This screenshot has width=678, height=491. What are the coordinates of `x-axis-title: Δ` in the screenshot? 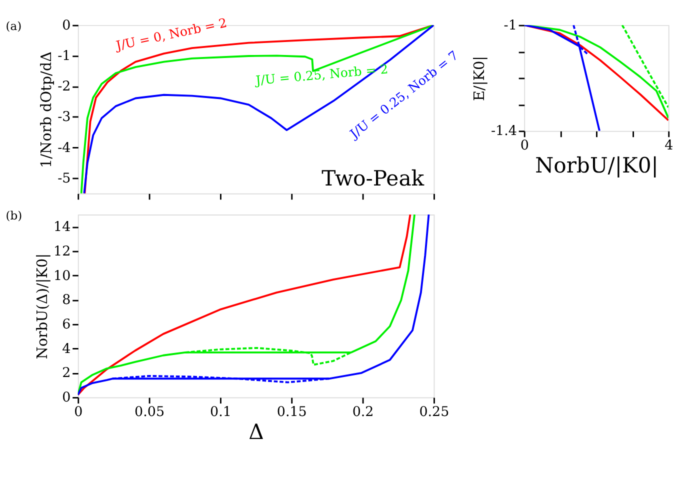 It's located at (256, 431).